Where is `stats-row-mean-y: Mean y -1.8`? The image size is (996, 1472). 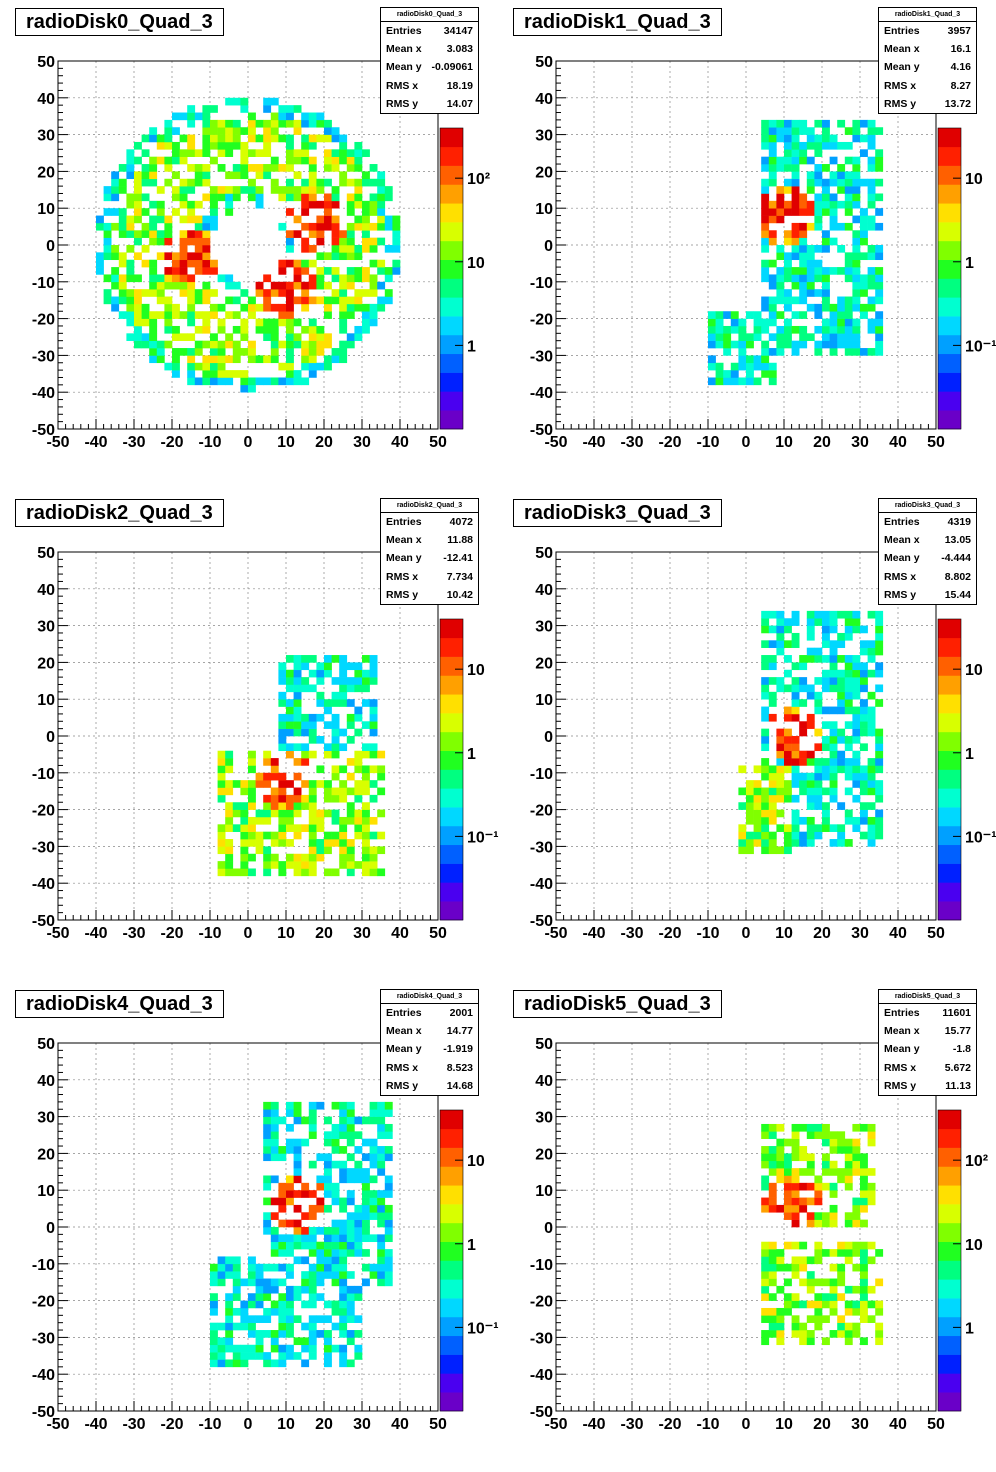
stats-row-mean-y: Mean y -1.8 is located at coordinates (927, 1049).